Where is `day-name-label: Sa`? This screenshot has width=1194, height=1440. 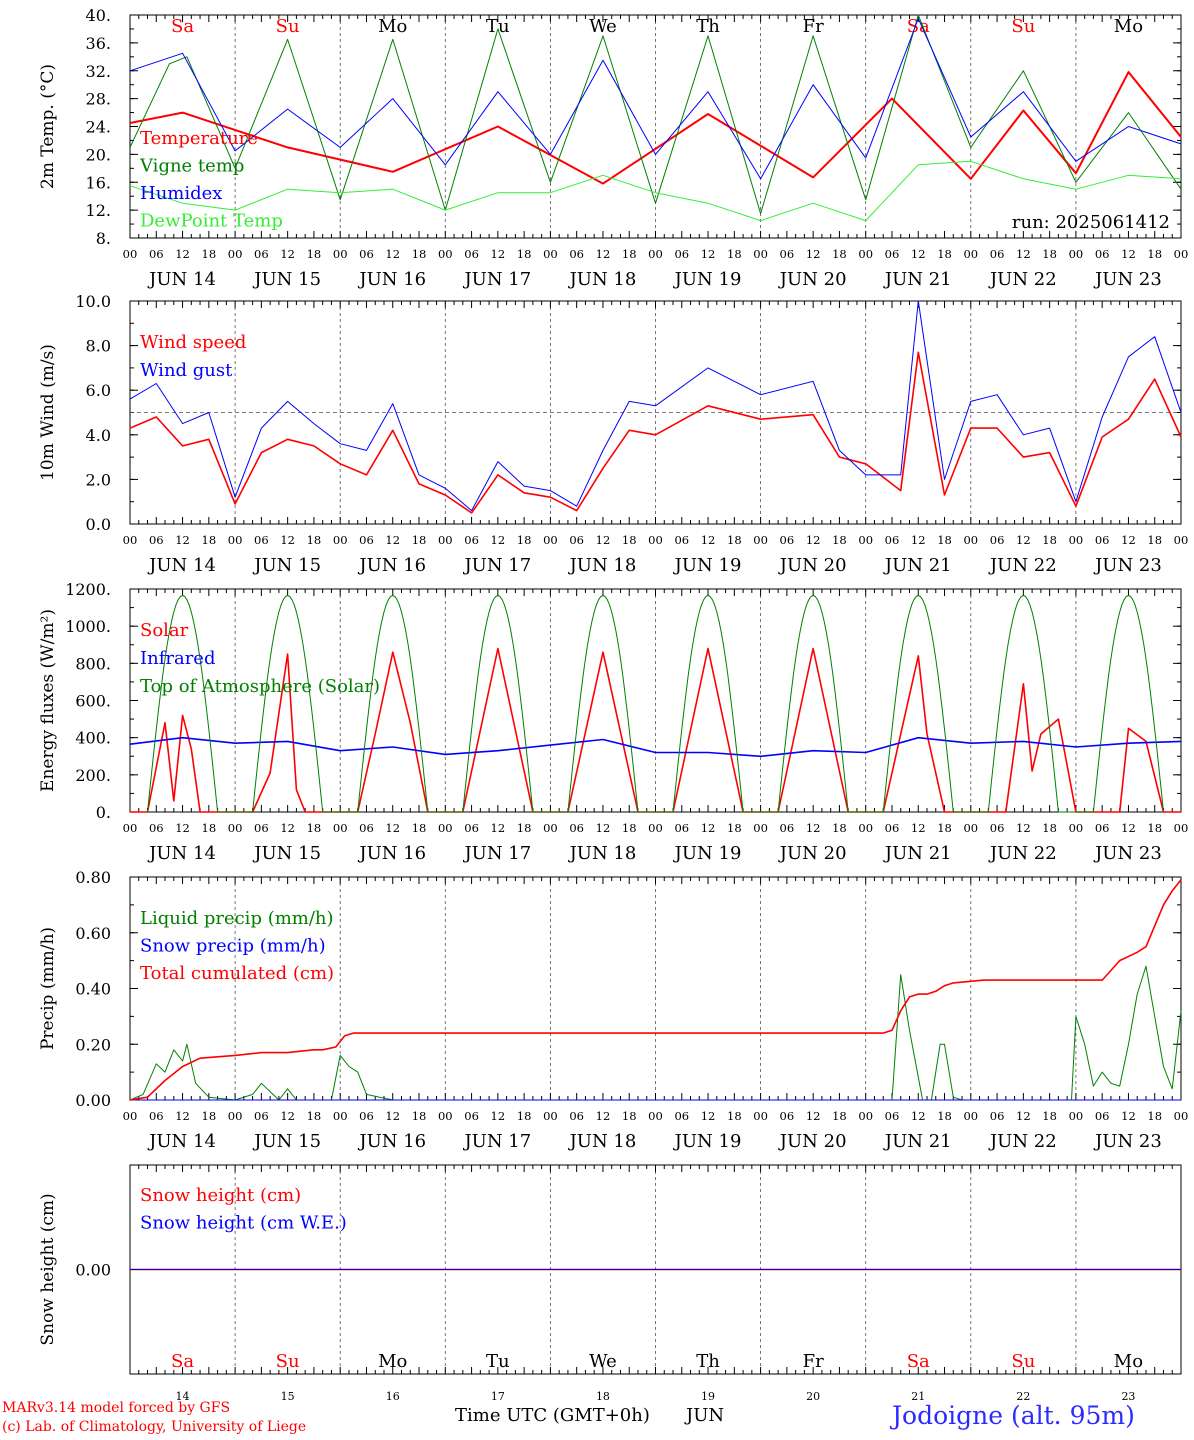 day-name-label: Sa is located at coordinates (182, 1361).